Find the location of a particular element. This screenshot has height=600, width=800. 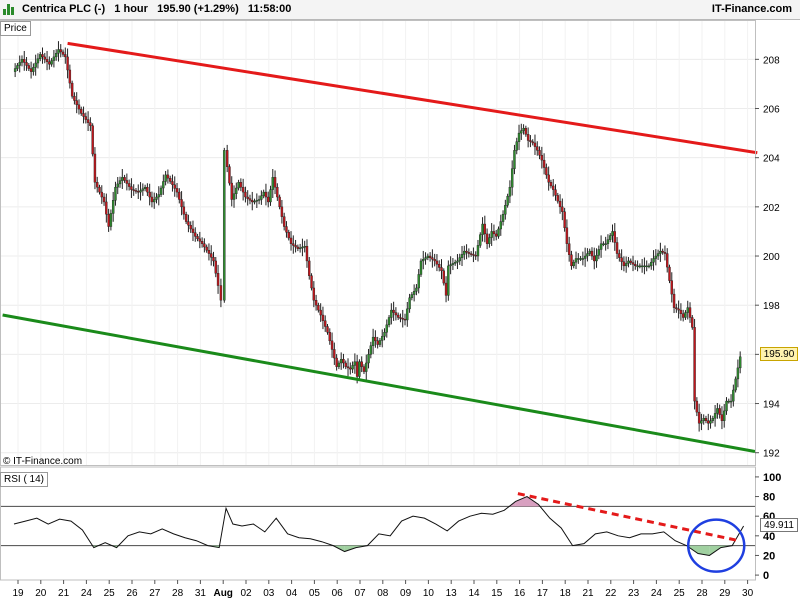

x-tick-label: 06 is located at coordinates (338, 593).